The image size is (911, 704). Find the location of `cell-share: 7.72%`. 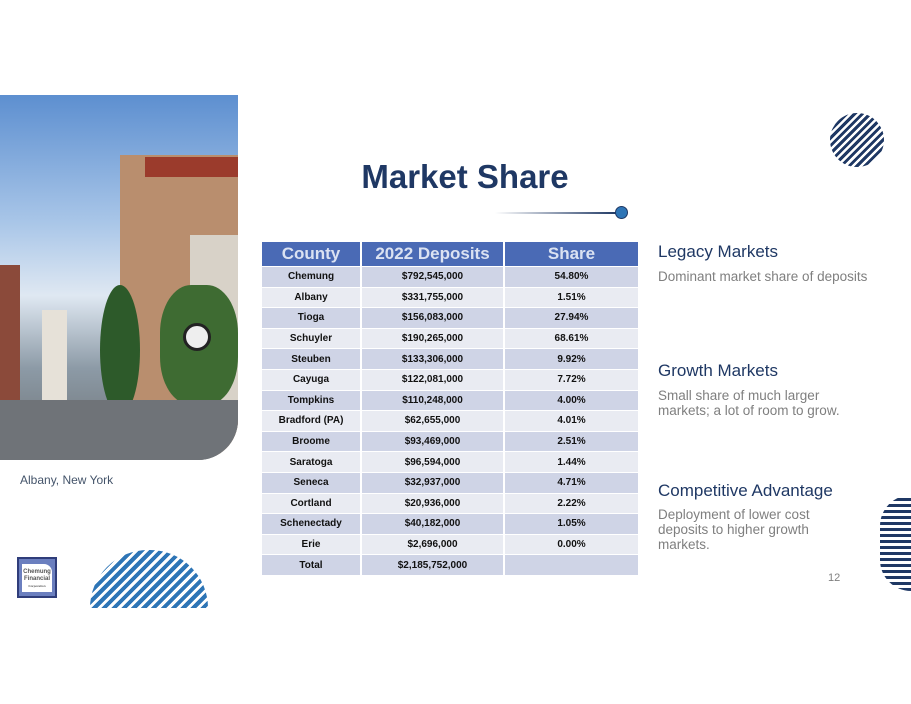

cell-share: 7.72% is located at coordinates (572, 379).